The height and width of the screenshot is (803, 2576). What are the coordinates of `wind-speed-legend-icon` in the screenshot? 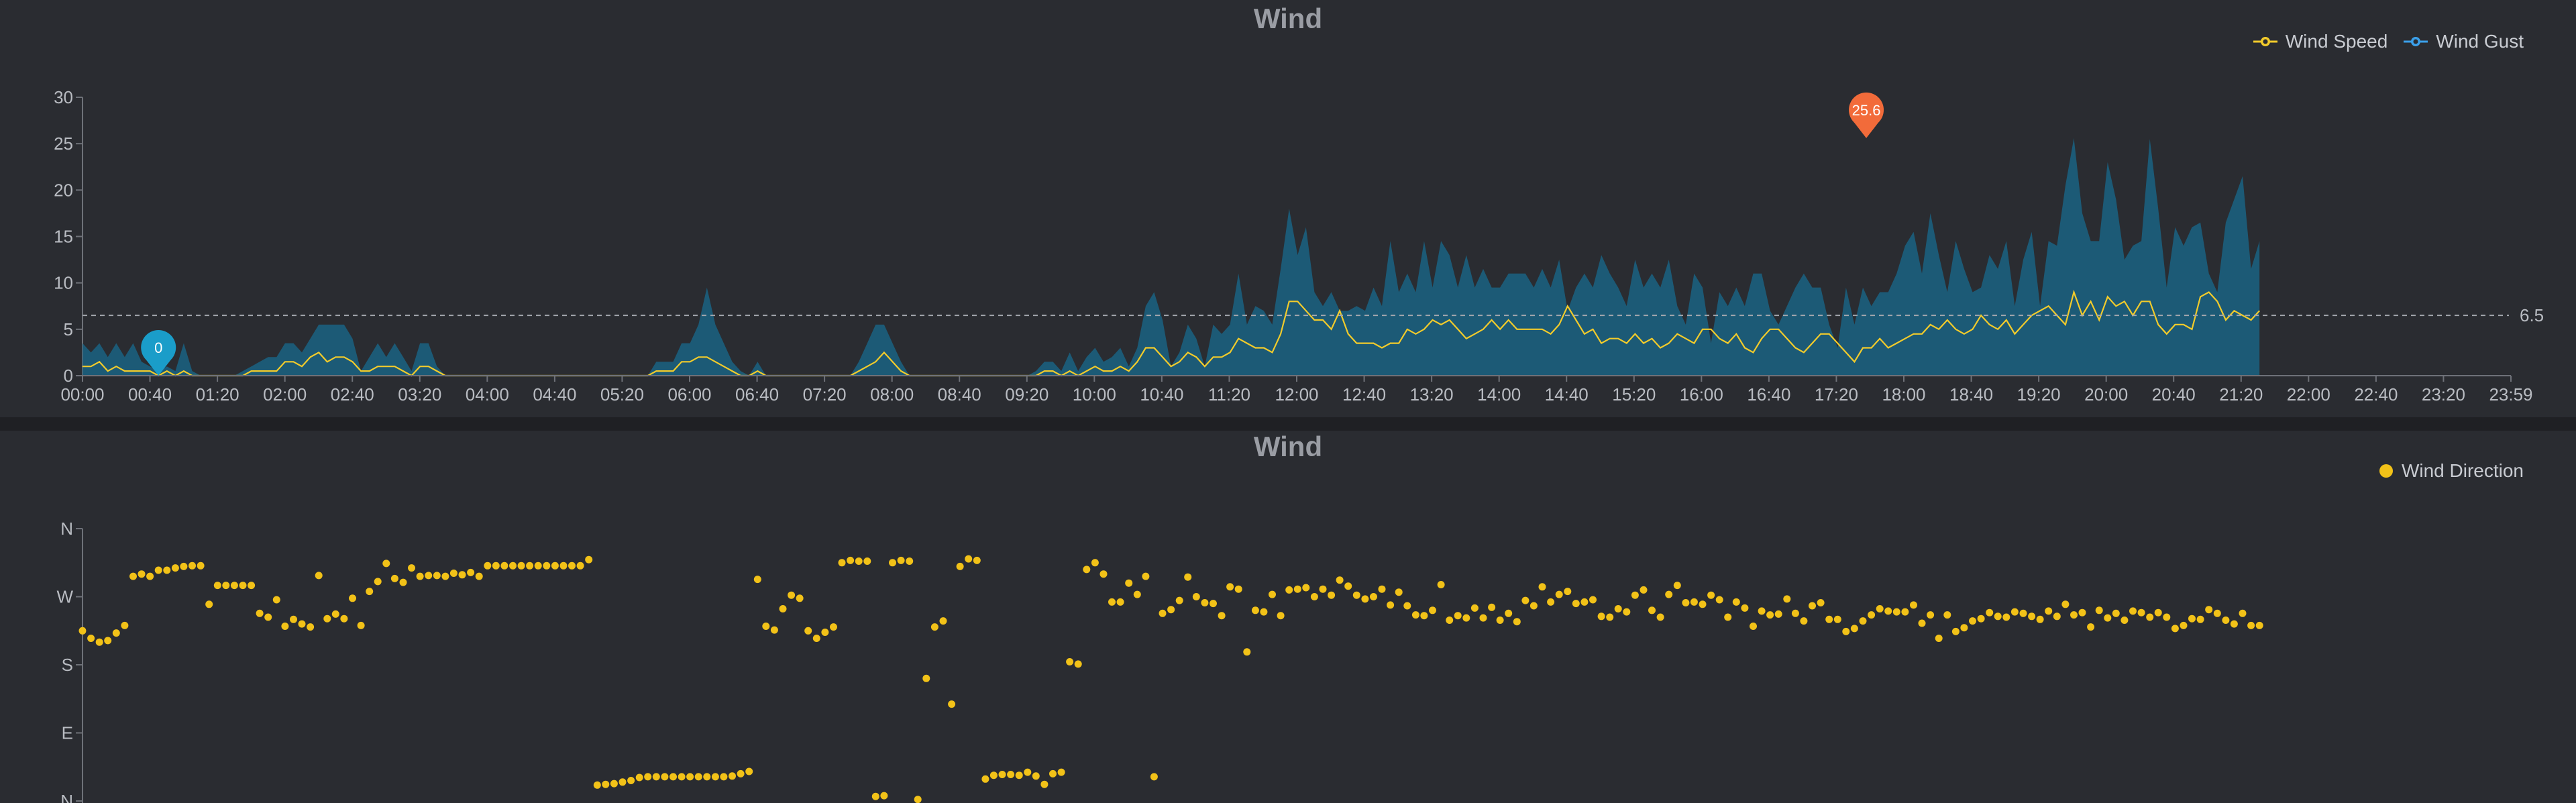 It's located at (2265, 41).